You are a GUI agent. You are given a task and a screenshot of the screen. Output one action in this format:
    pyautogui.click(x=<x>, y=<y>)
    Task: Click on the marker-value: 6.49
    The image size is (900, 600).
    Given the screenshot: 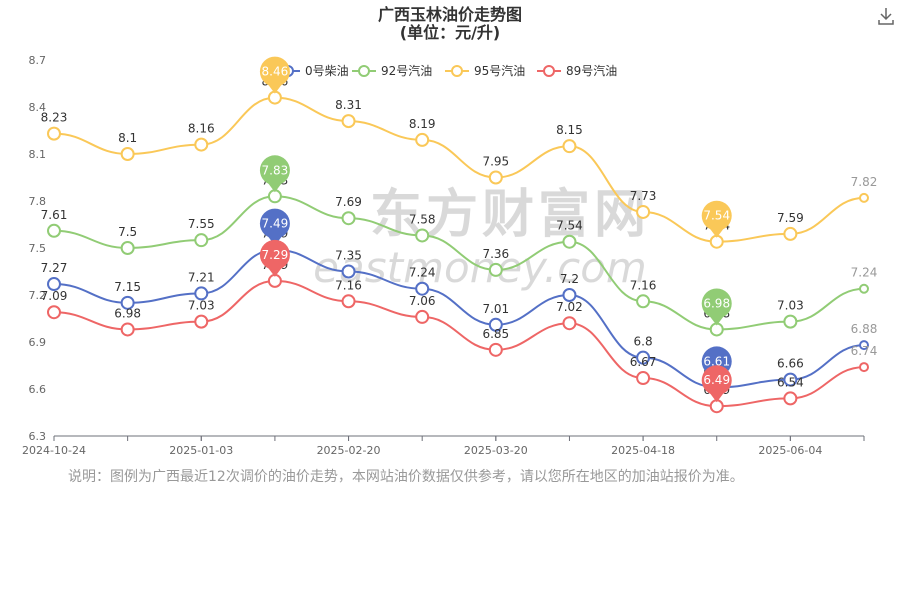 What is the action you would take?
    pyautogui.click(x=716, y=380)
    